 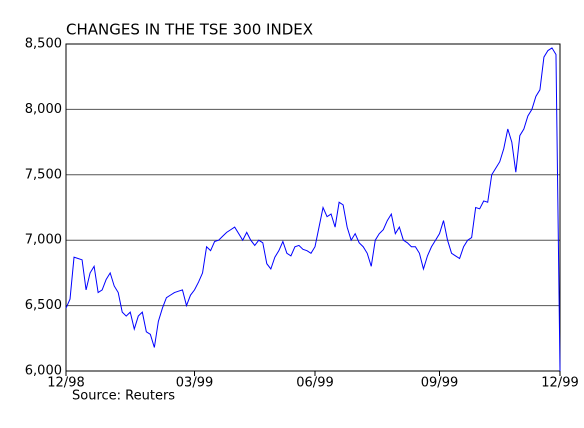 What do you see at coordinates (559, 383) in the screenshot?
I see `x-tick-label: 12/99` at bounding box center [559, 383].